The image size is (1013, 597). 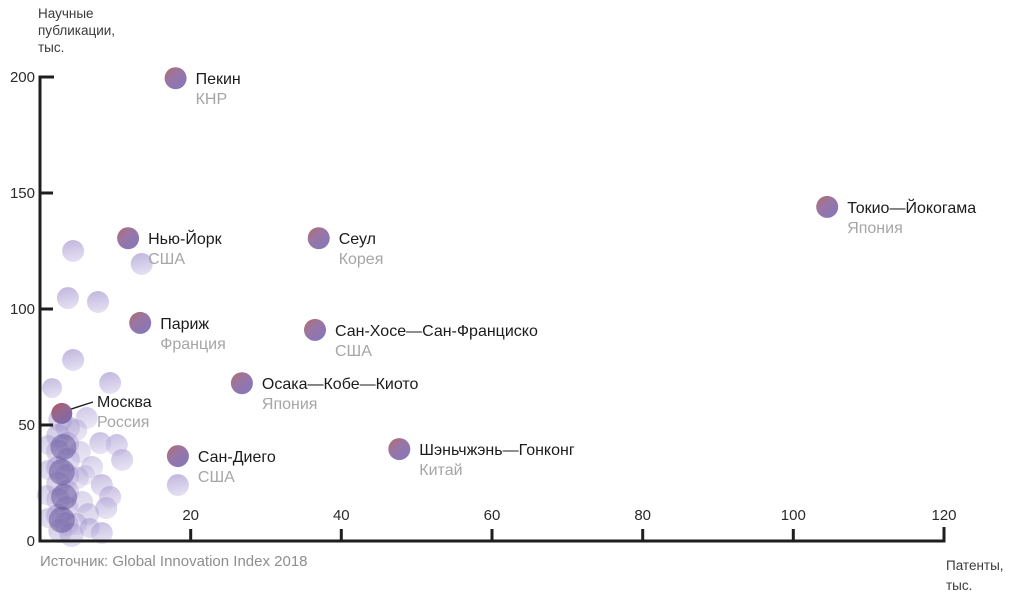 I want to click on y-axis-title: Научные публикации, тыс., so click(x=76, y=30).